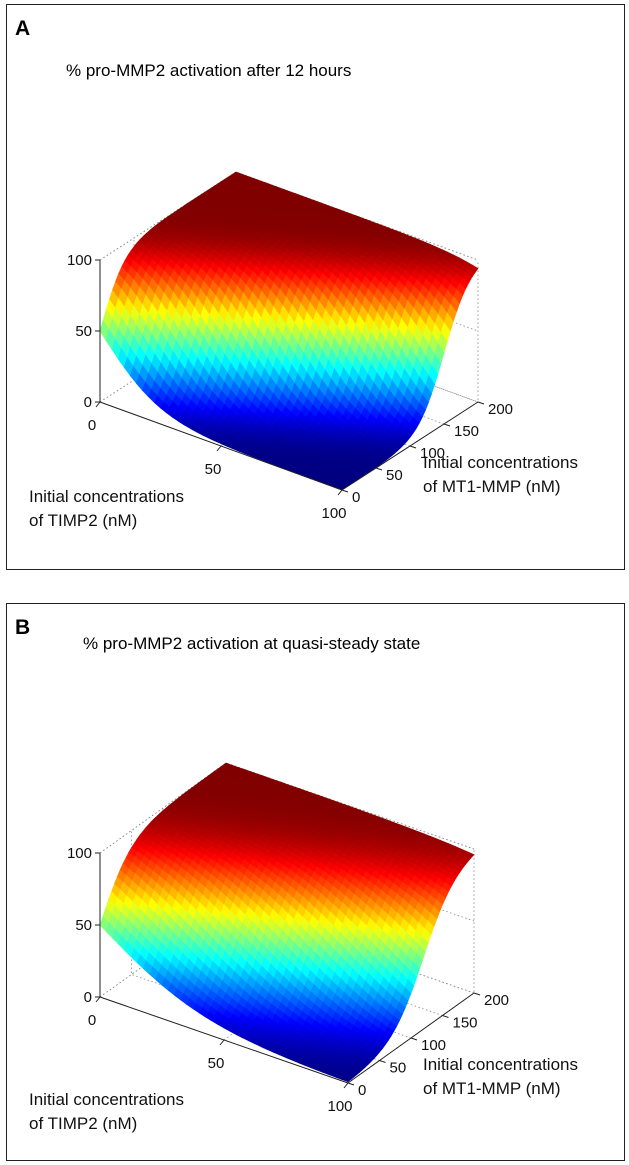 Image resolution: width=629 pixels, height=1165 pixels. What do you see at coordinates (346, 1079) in the screenshot?
I see `surface-patch` at bounding box center [346, 1079].